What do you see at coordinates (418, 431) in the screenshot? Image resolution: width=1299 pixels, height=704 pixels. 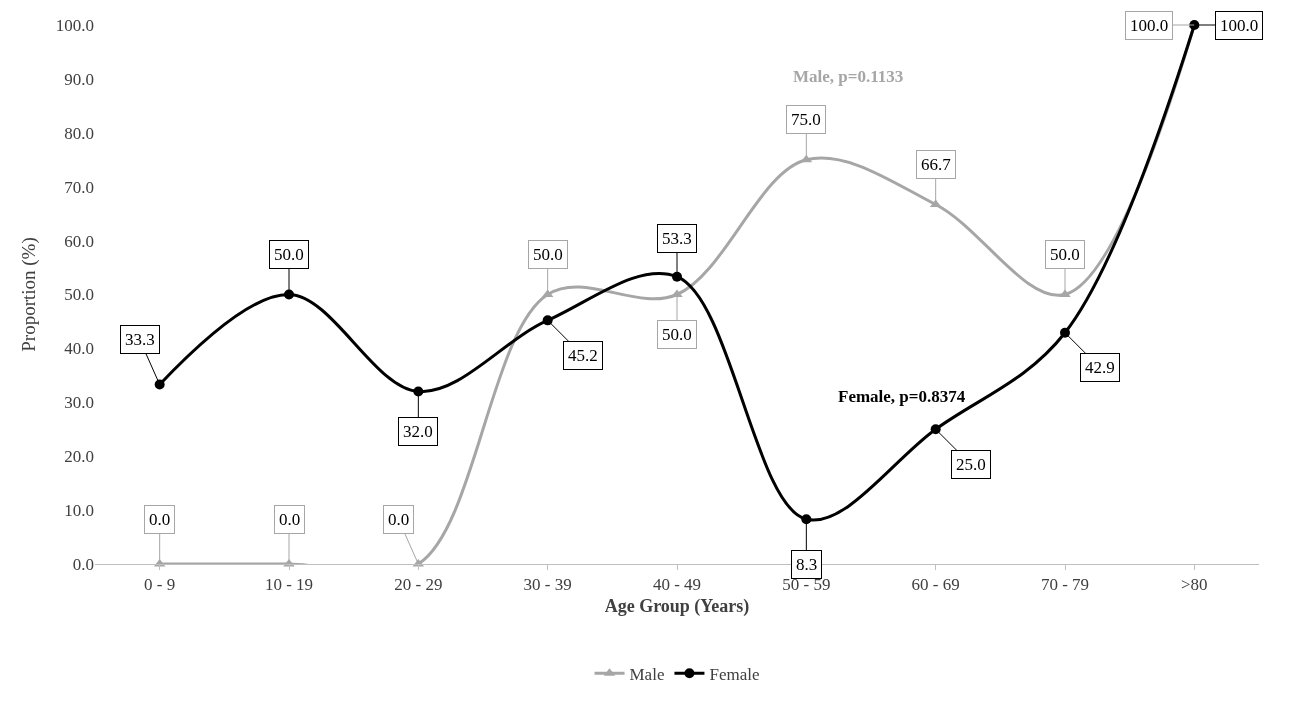 I see `data-label: 32.0` at bounding box center [418, 431].